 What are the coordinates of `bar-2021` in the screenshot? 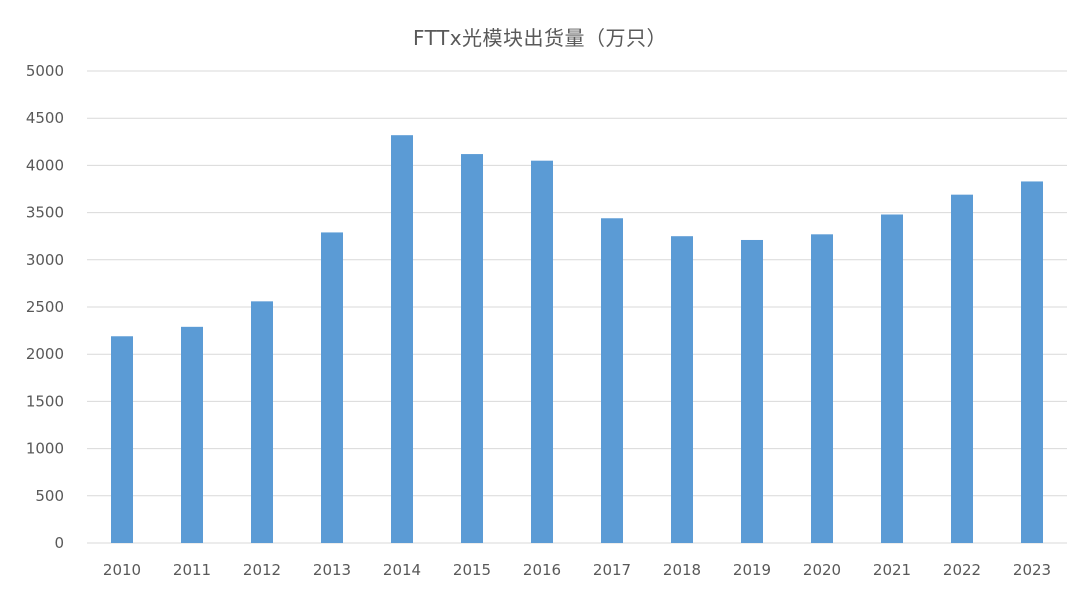 It's located at (892, 378).